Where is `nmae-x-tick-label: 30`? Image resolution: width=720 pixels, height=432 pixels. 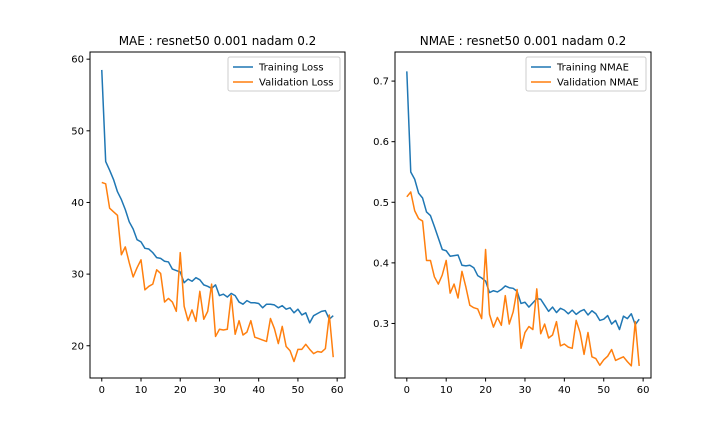 nmae-x-tick-label: 30 is located at coordinates (525, 390).